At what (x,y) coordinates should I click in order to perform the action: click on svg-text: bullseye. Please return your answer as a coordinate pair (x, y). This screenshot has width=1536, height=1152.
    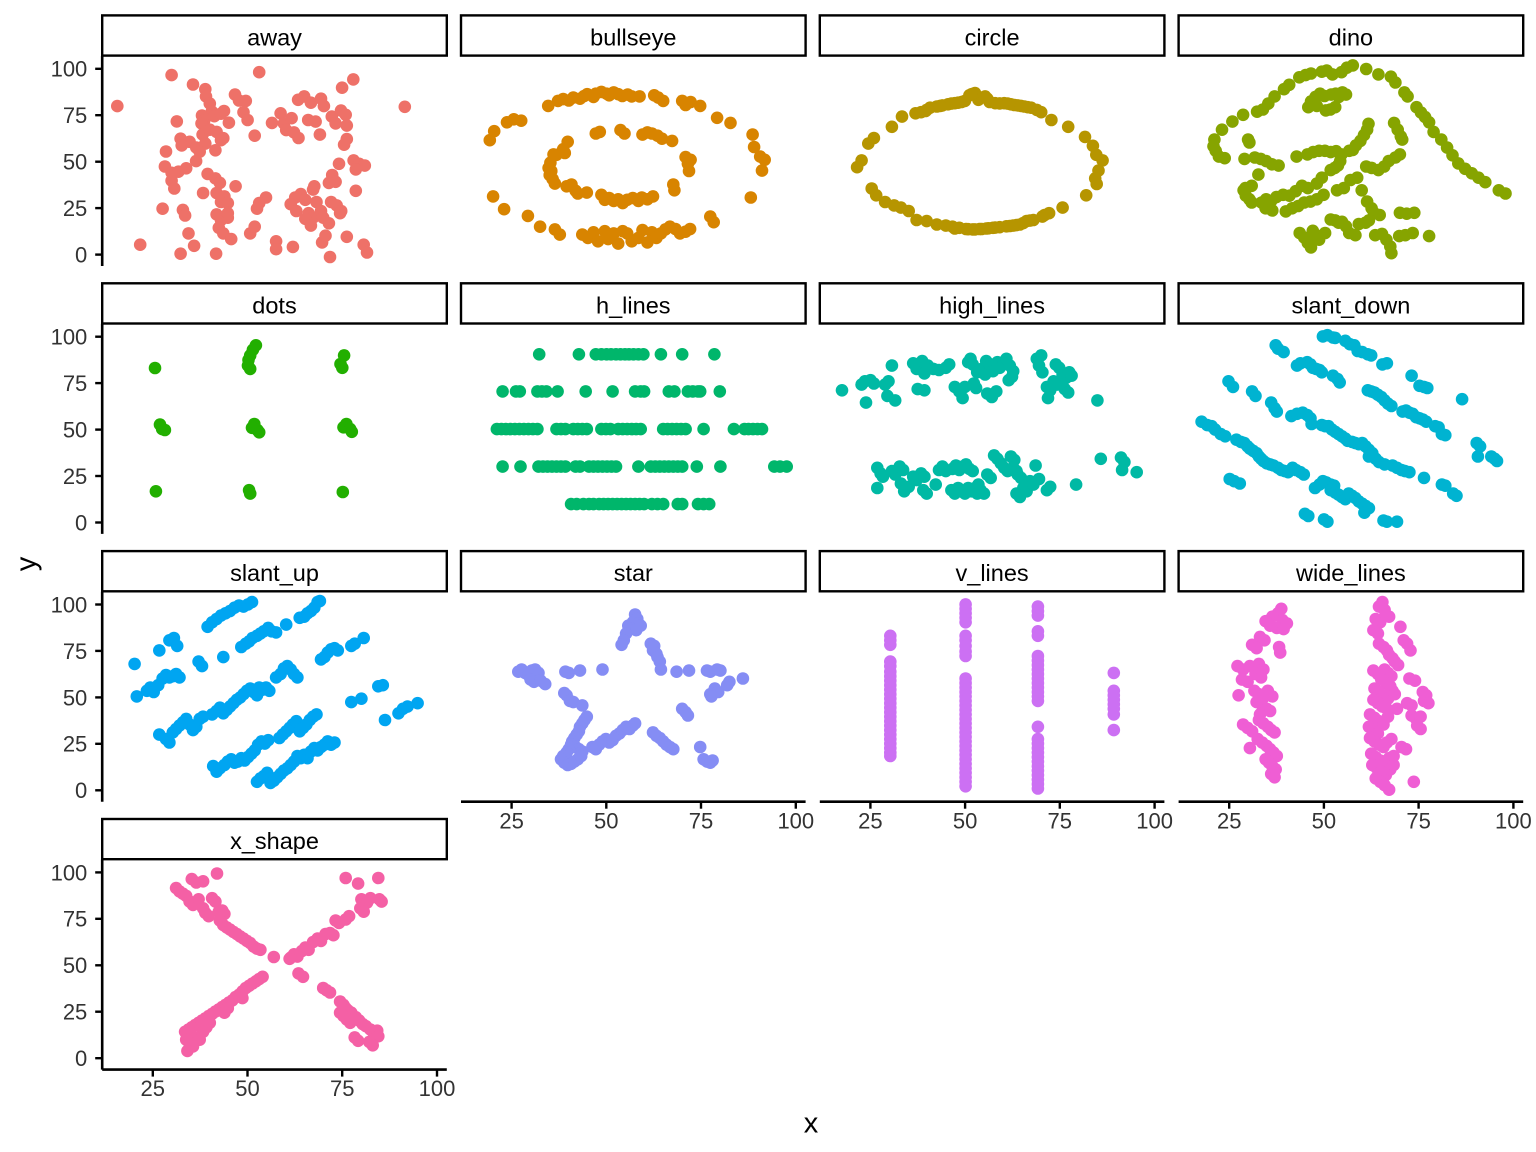
    Looking at the image, I should click on (633, 37).